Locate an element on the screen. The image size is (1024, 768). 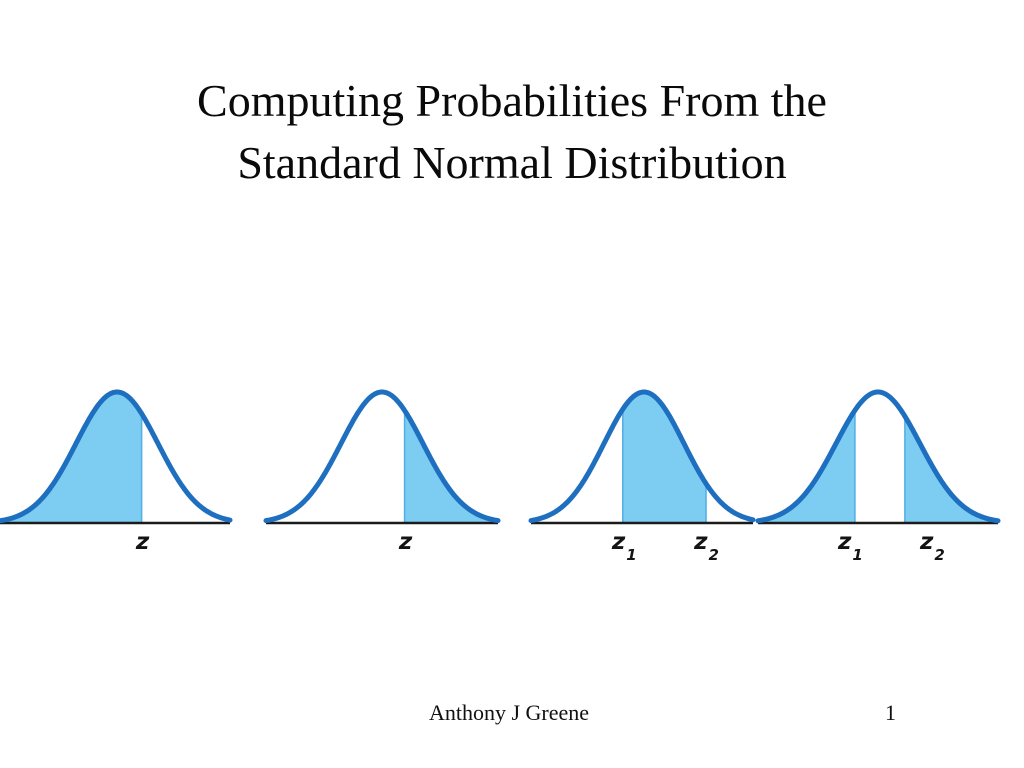
title-line-1: Computing Probabilities From the is located at coordinates (512, 100).